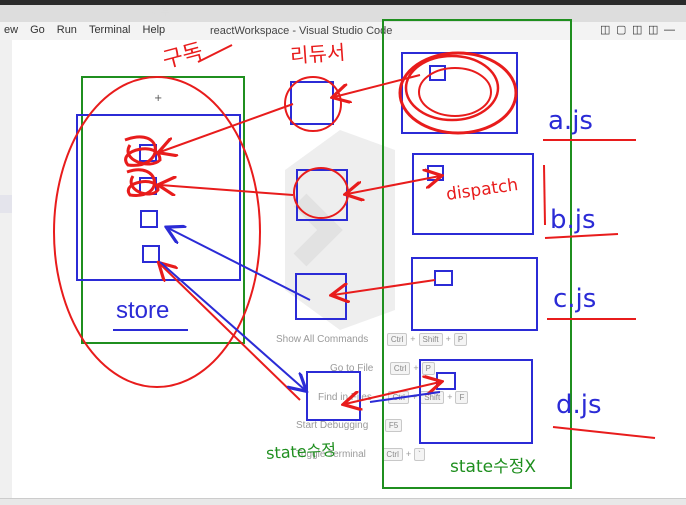 The height and width of the screenshot is (505, 686). Describe the element at coordinates (143, 310) in the screenshot. I see `store-label: store` at that location.